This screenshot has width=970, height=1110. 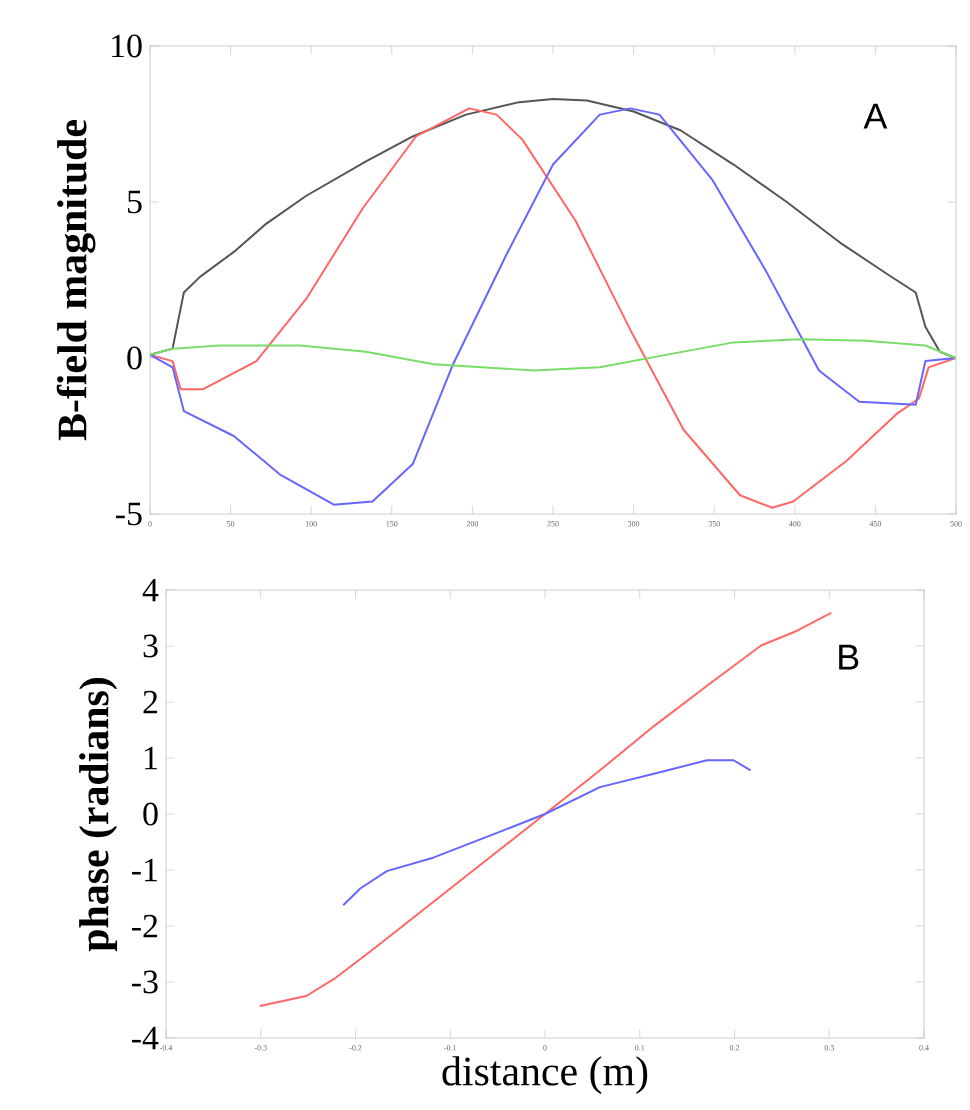 I want to click on y-tick-label: -5, so click(x=128, y=514).